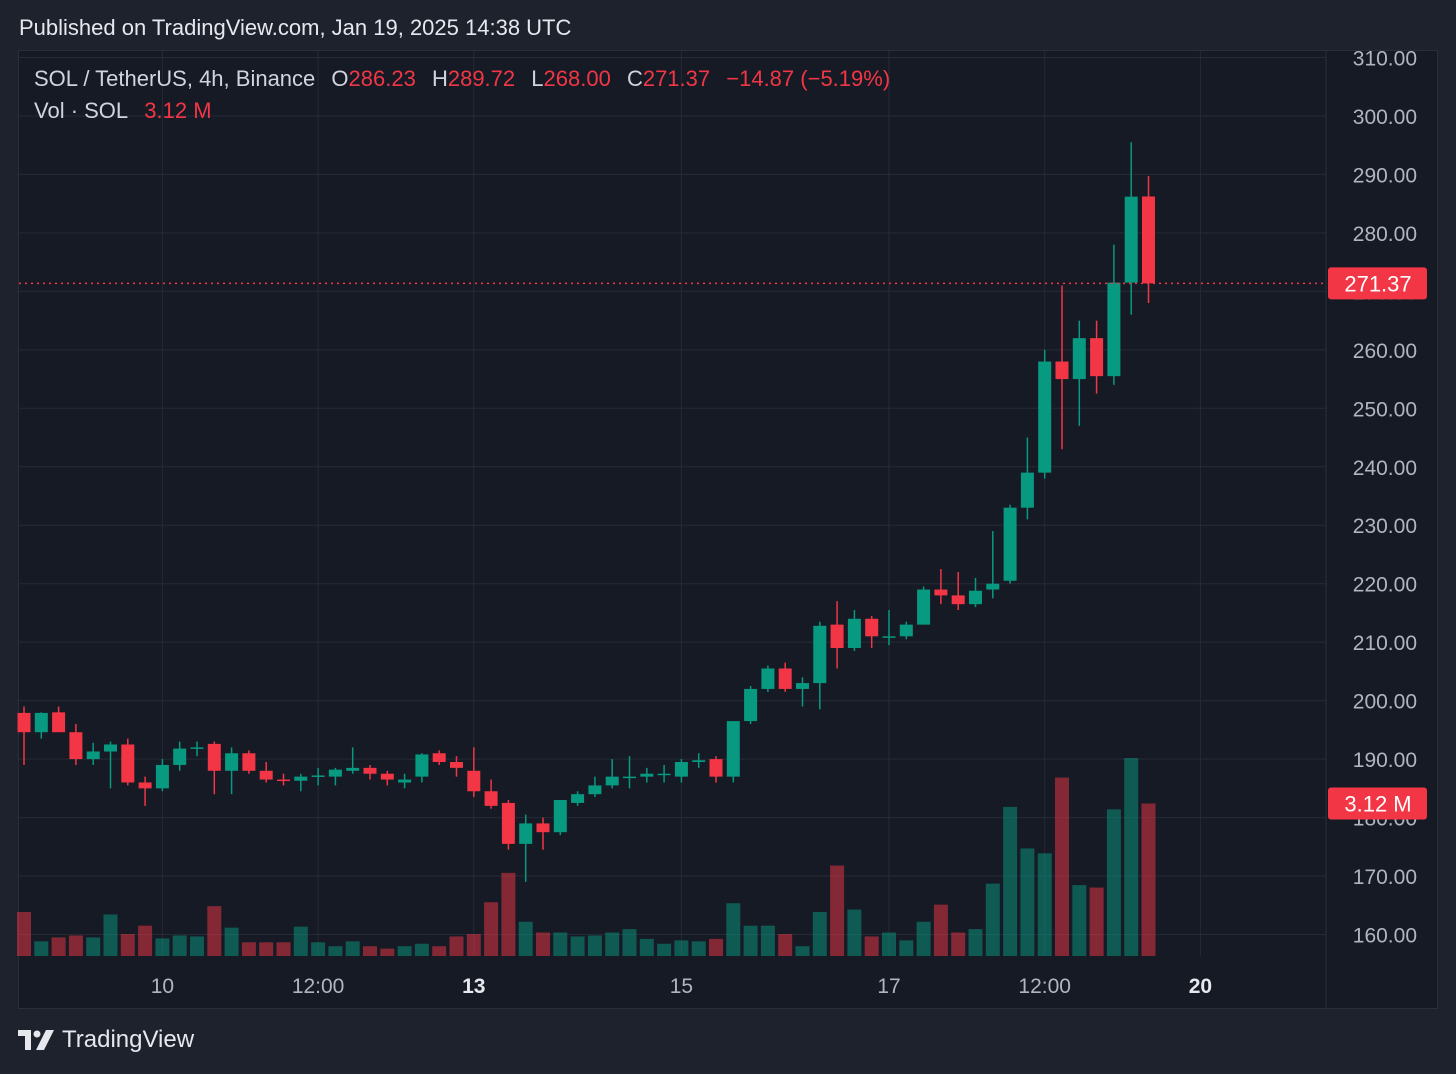  I want to click on tradingview-logo-icon, so click(36, 1040).